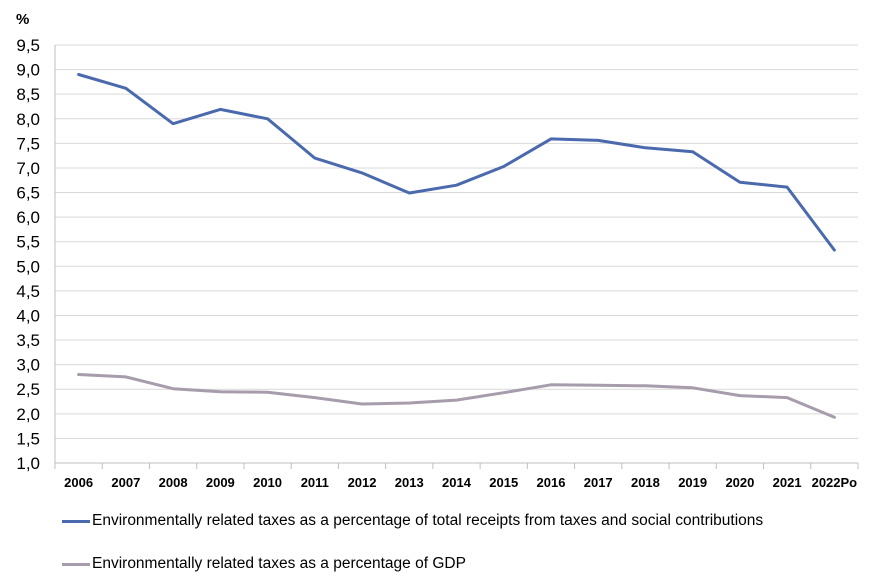 This screenshot has width=873, height=576. I want to click on x-tick-label: 2011, so click(315, 482).